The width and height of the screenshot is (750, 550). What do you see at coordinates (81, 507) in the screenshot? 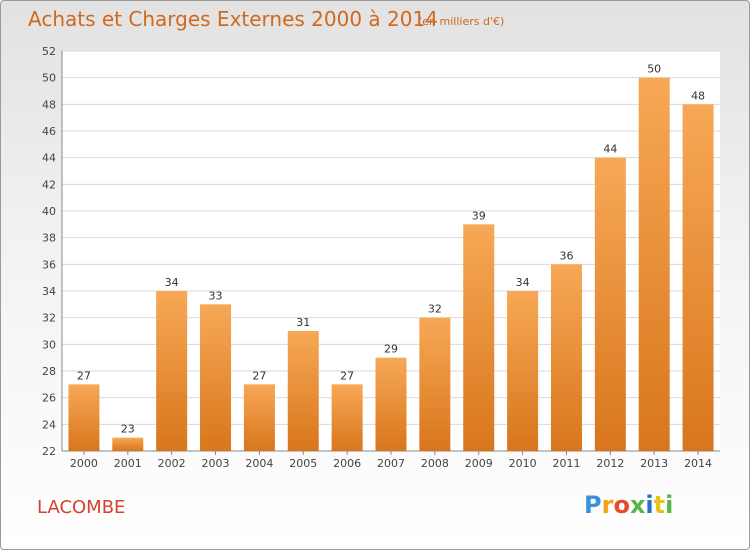
I see `commune-name: LACOMBE` at bounding box center [81, 507].